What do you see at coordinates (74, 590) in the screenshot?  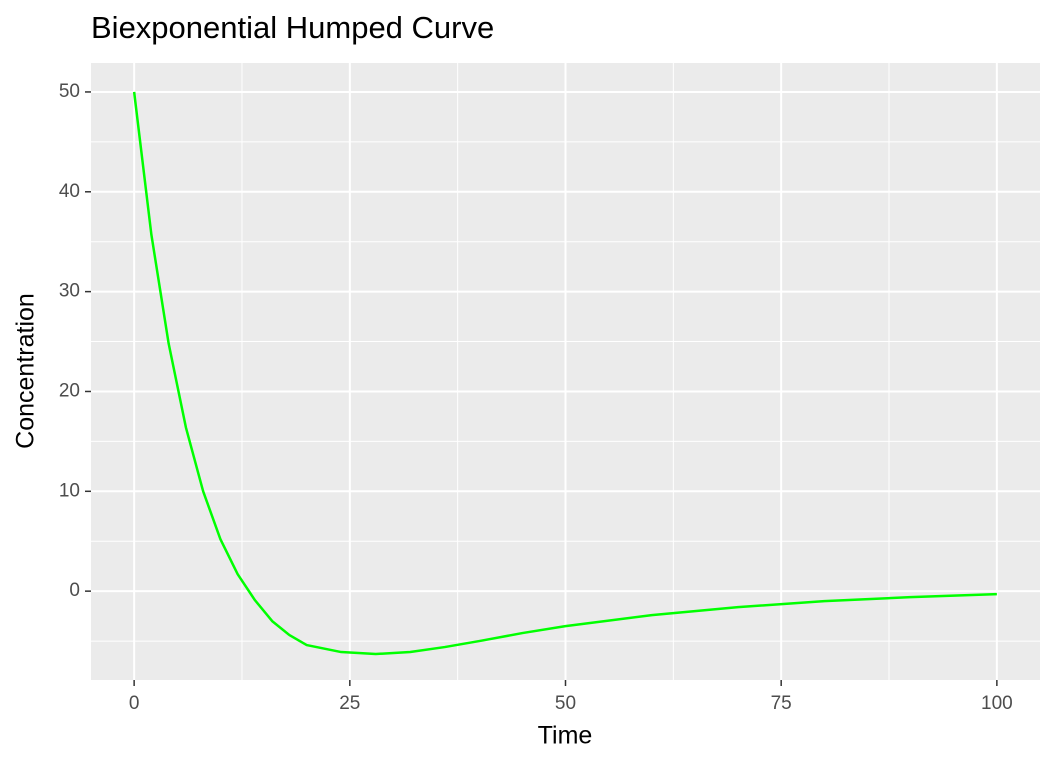 I see `y-tick-label: 0` at bounding box center [74, 590].